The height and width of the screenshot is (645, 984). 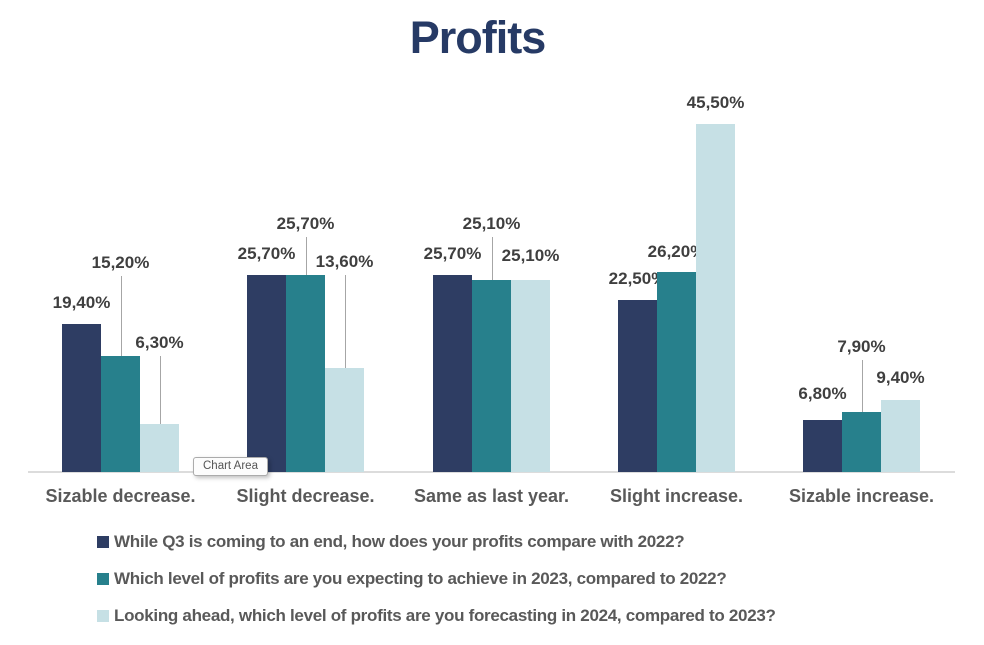 I want to click on chart-area-tooltip: Chart Area, so click(x=230, y=466).